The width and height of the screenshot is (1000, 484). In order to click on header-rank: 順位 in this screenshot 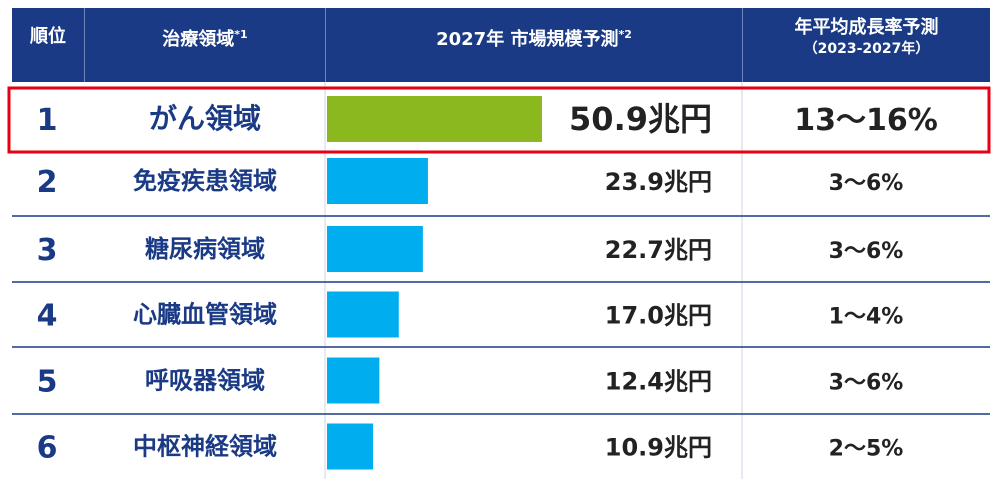, I will do `click(48, 37)`.